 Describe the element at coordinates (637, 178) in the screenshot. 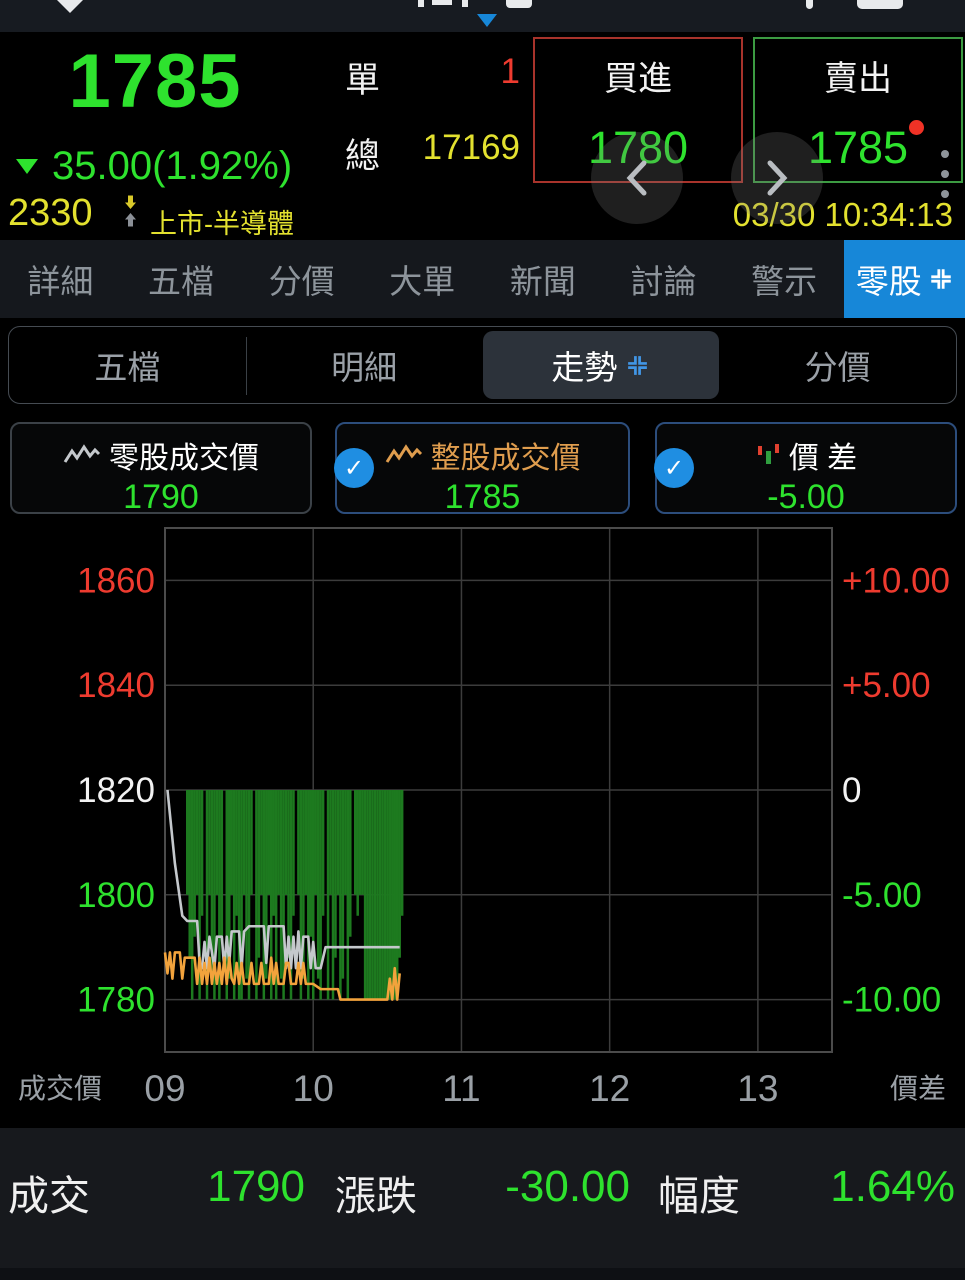

I see `prev-page-button` at that location.